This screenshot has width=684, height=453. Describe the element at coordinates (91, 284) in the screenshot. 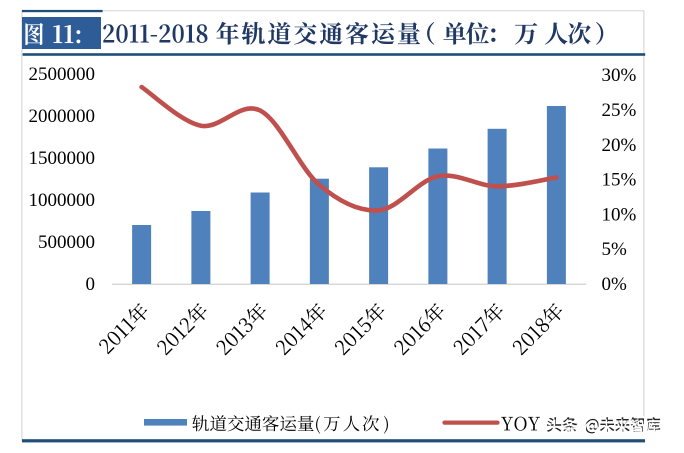

I see `svg-text: 0` at that location.